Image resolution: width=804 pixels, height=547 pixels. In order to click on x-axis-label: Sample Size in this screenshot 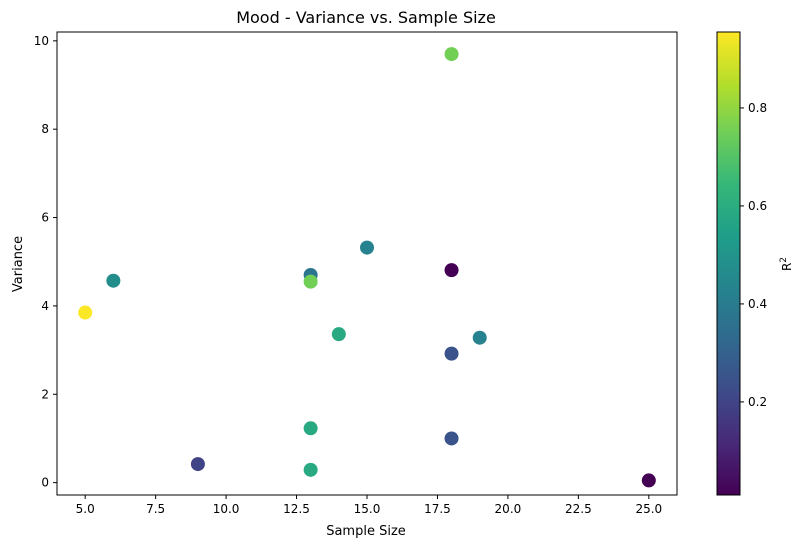, I will do `click(366, 531)`.